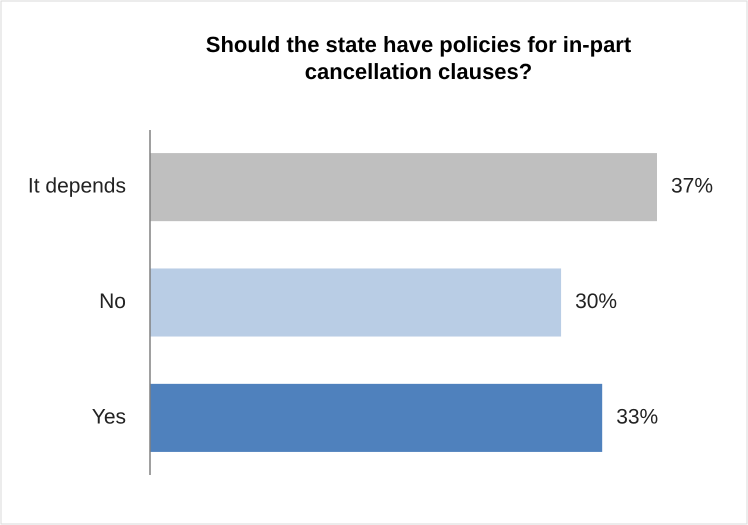 Image resolution: width=748 pixels, height=525 pixels. Describe the element at coordinates (112, 302) in the screenshot. I see `y-tick-label: No` at that location.